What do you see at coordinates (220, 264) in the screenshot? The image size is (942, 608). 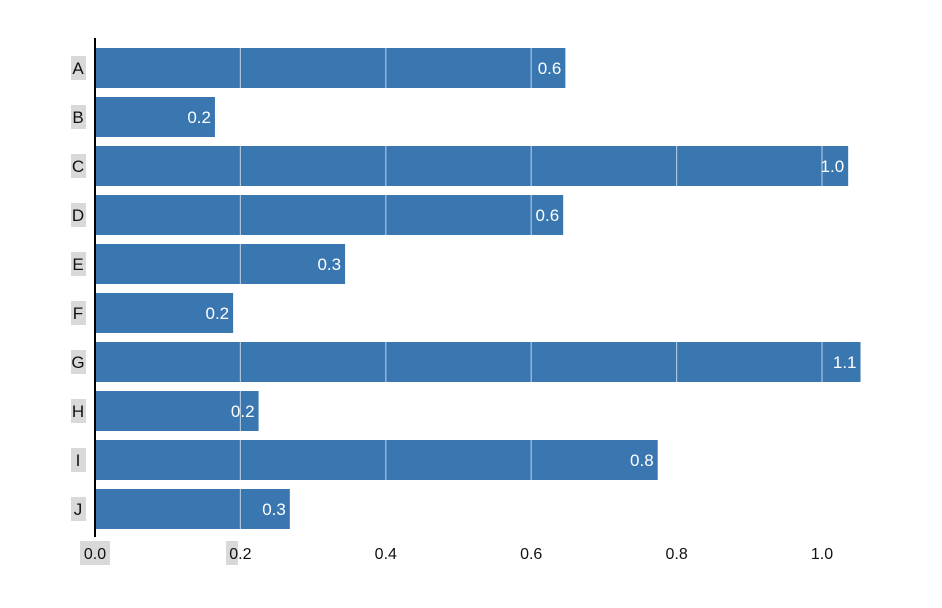 I see `bar-e` at bounding box center [220, 264].